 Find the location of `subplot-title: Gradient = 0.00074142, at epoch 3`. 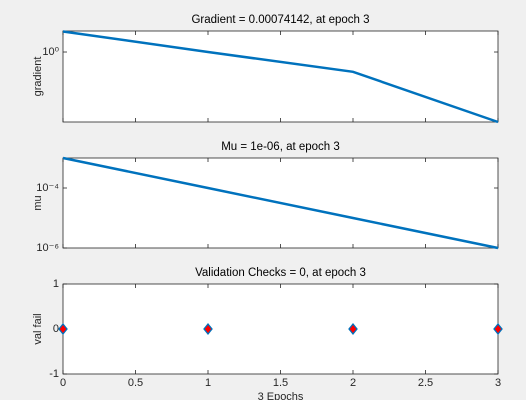

subplot-title: Gradient = 0.00074142, at epoch 3 is located at coordinates (280, 20).